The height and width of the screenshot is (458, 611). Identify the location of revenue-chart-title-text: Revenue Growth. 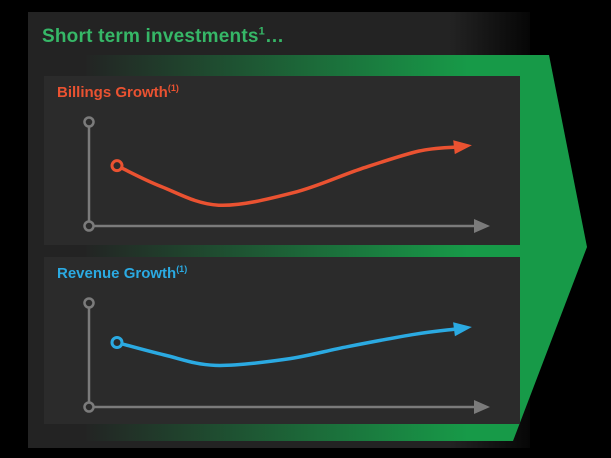
(117, 273).